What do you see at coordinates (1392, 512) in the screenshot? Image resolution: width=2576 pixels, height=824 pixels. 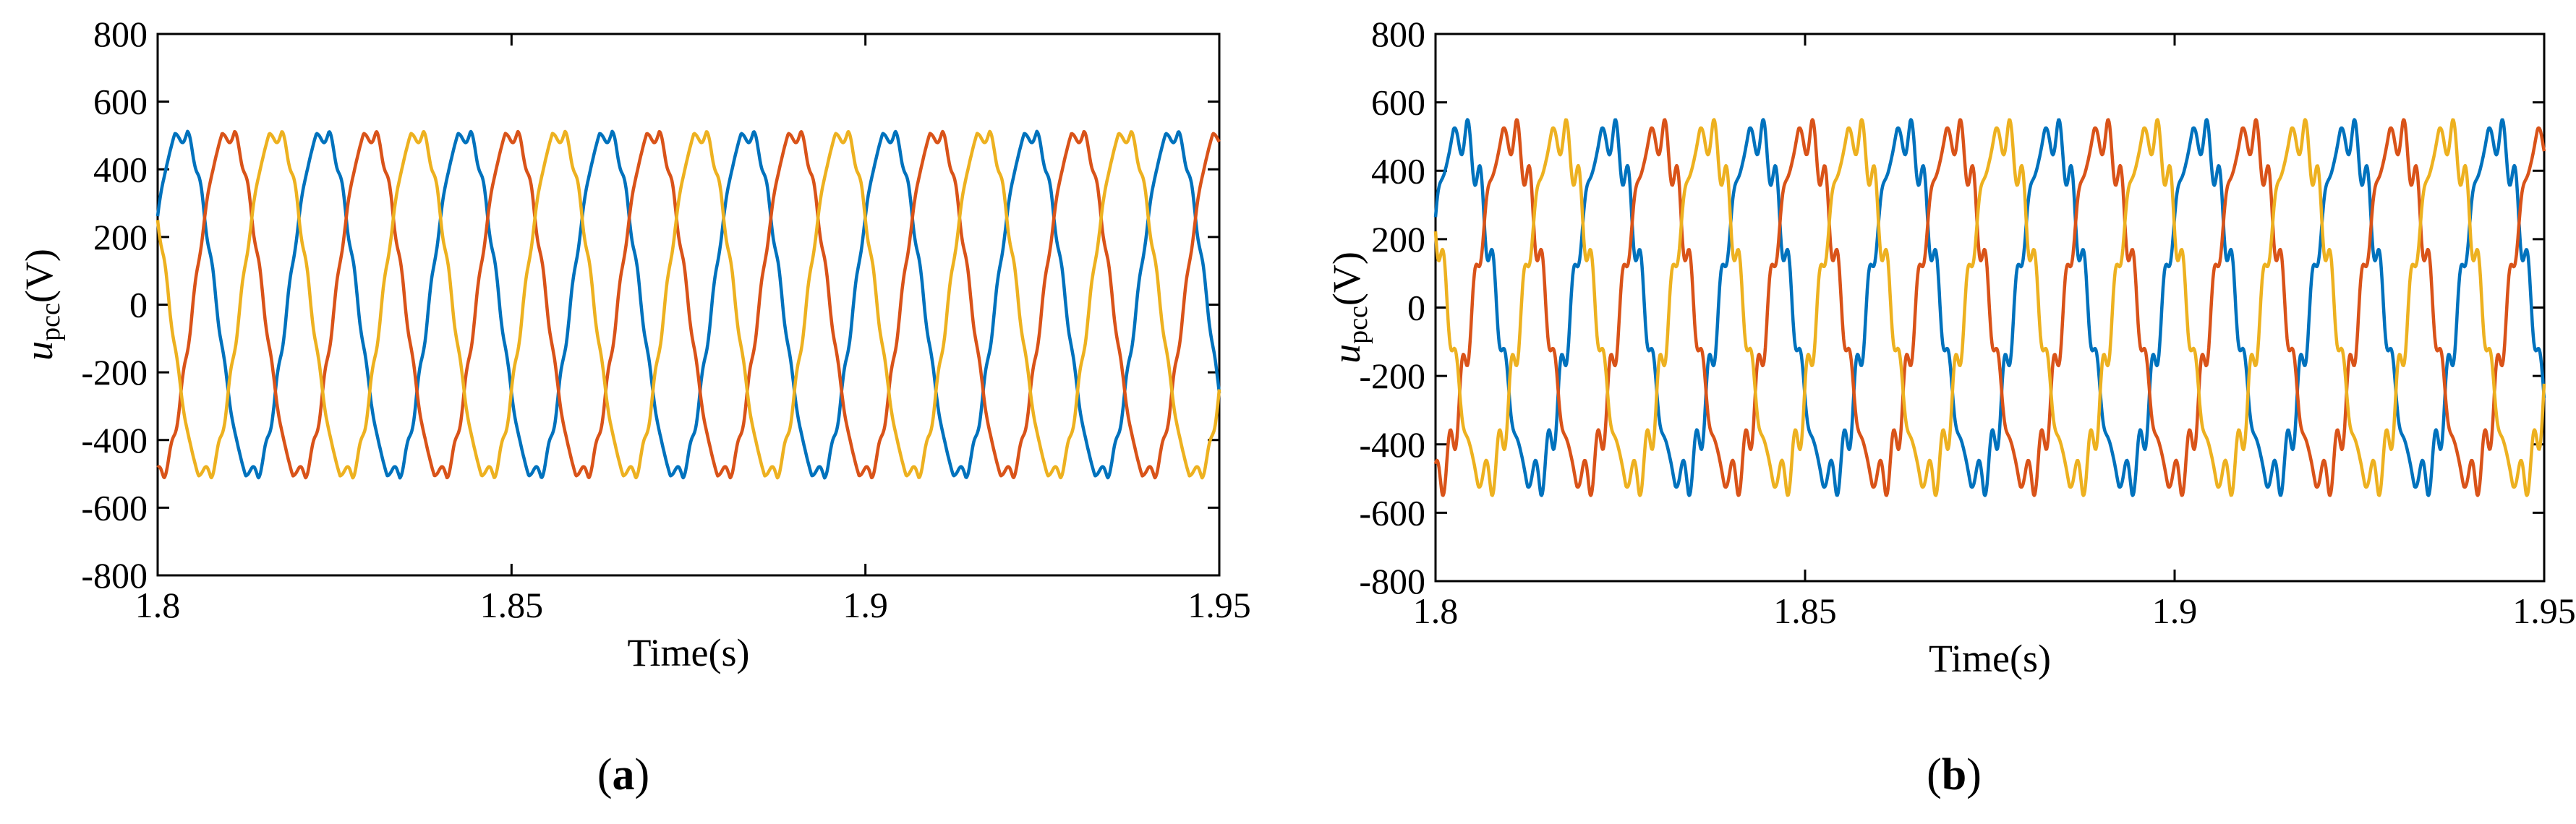 I see `y-tick-label-b-1: -600` at bounding box center [1392, 512].